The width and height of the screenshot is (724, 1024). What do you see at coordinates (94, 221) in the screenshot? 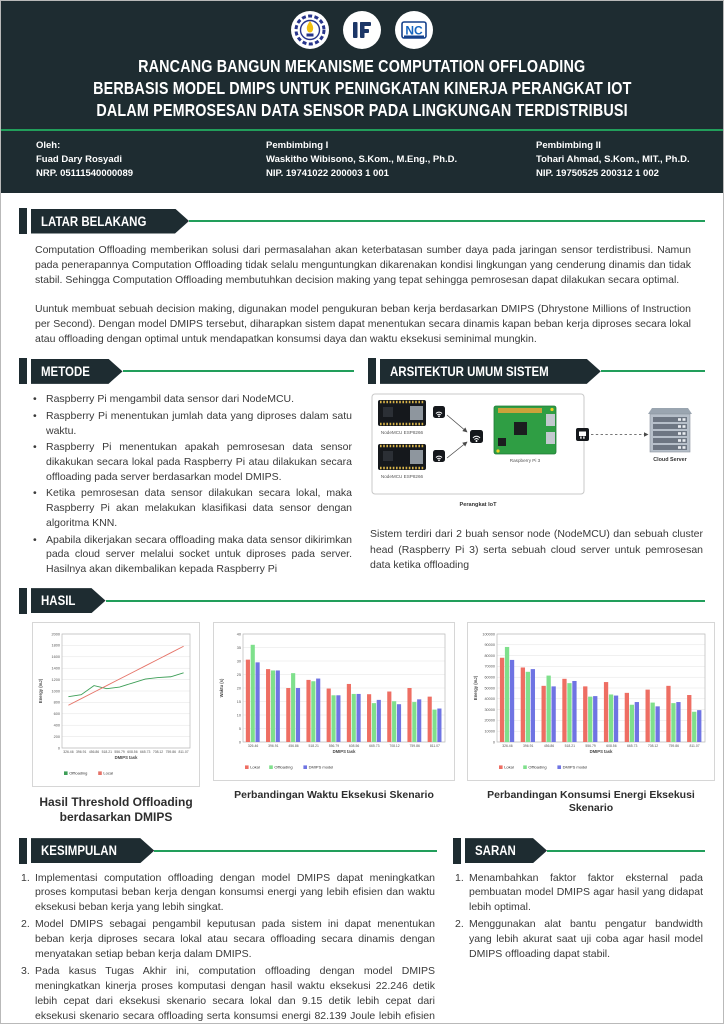
I see `section-title: LATAR BELAKANG` at bounding box center [94, 221].